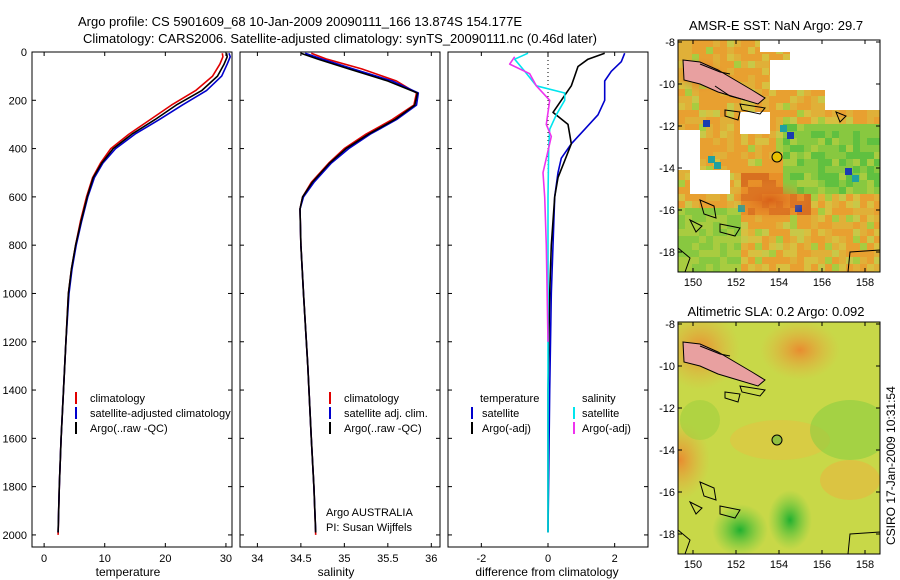 Image resolution: width=900 pixels, height=580 pixels. I want to click on sla-map-title: Altimetric SLA: 0.2 Argo: 0.092, so click(775, 311).